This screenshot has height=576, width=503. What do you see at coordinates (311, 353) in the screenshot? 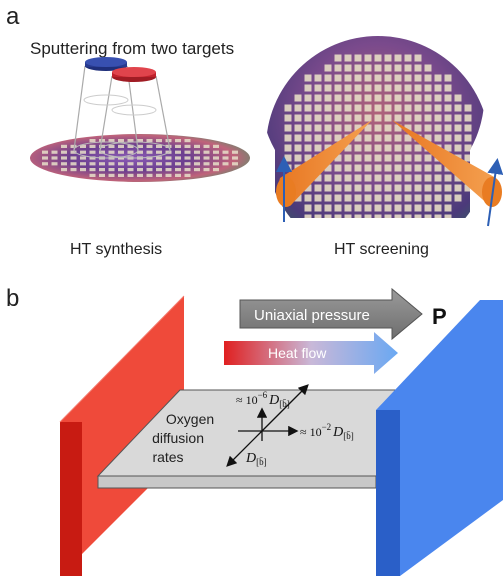
I see `heat-flow-arrow: Heat flow` at bounding box center [311, 353].